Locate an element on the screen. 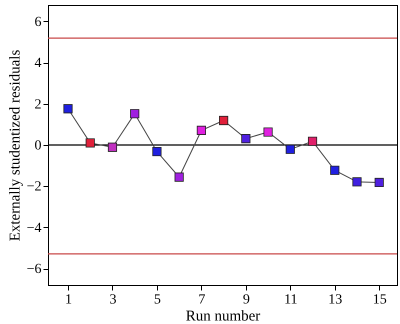  x-tick-label: 7 is located at coordinates (202, 300).